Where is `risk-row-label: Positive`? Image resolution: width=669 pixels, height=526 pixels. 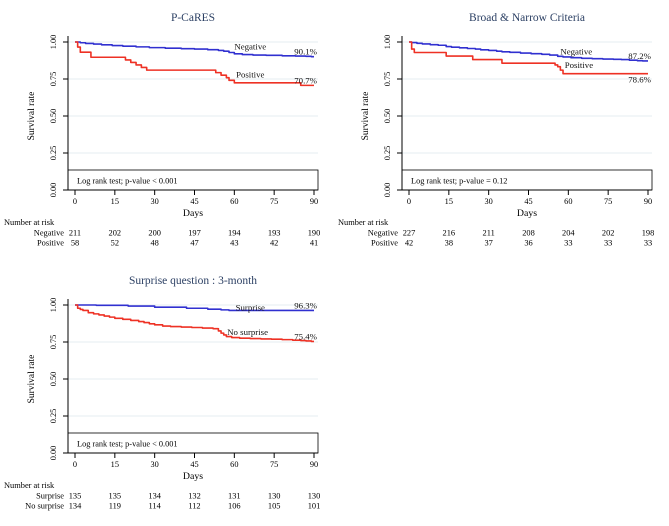 risk-row-label: Positive is located at coordinates (50, 243).